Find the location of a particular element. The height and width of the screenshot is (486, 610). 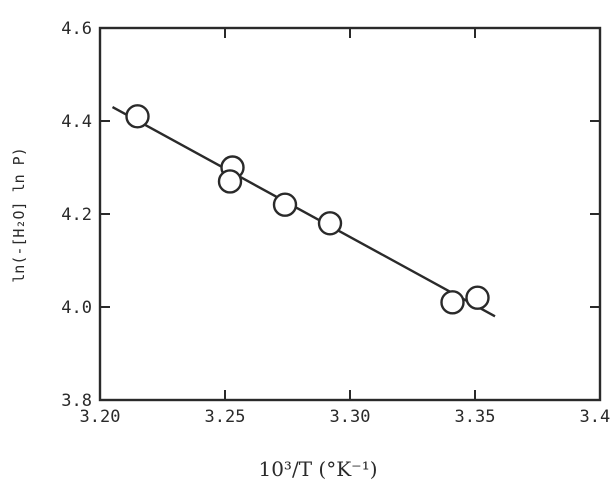

y-axis-label: ln(-[H₂O] ln P) is located at coordinates (19, 214).